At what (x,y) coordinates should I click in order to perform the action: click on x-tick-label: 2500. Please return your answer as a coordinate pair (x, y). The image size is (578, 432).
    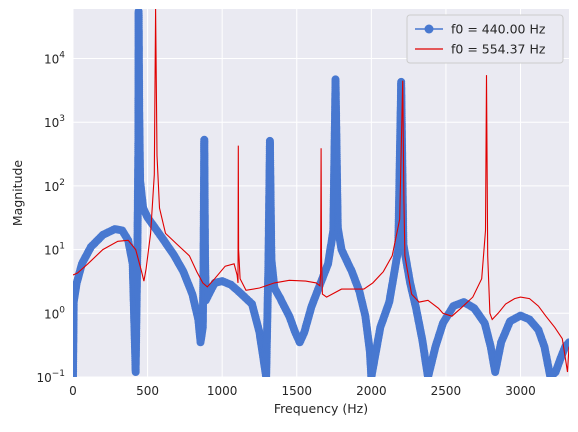
    Looking at the image, I should click on (446, 391).